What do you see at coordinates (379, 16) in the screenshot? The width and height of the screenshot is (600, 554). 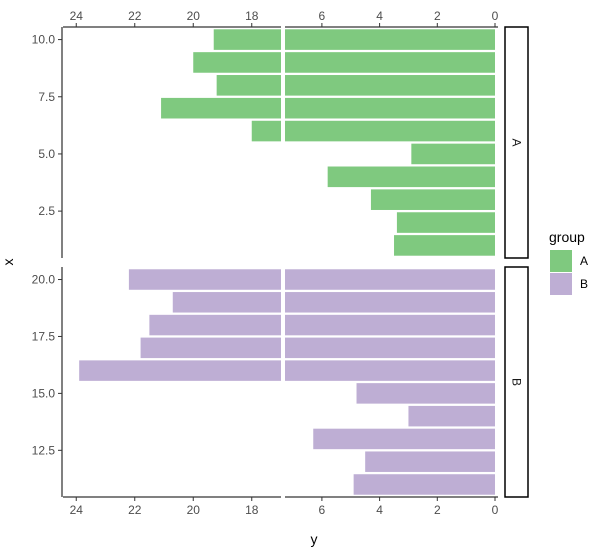 I see `top-tick-label-r1: 4` at bounding box center [379, 16].